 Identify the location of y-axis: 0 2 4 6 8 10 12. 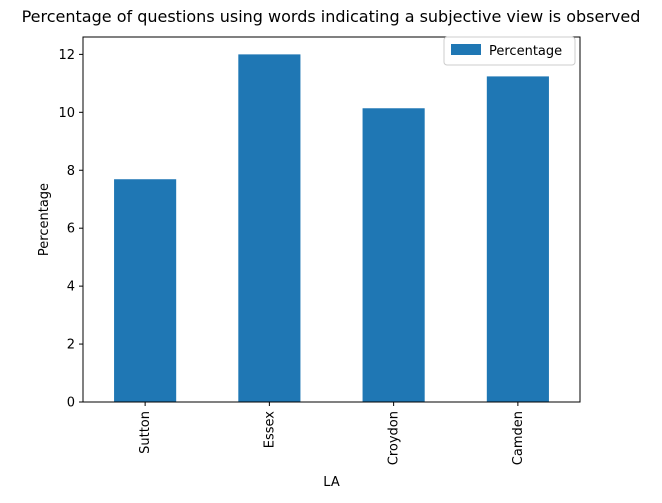
(70, 229).